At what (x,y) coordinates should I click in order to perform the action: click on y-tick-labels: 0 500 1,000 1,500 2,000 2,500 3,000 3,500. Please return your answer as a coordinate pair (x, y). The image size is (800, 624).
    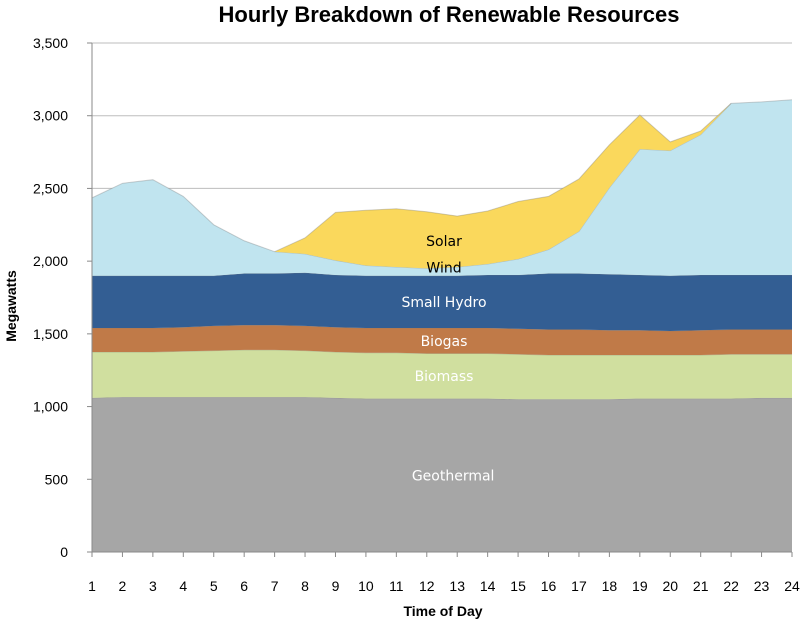
    Looking at the image, I should click on (50, 297).